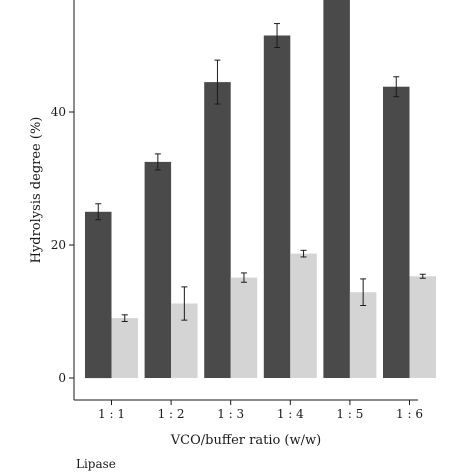 Image resolution: width=474 pixels, height=474 pixels. What do you see at coordinates (96, 464) in the screenshot?
I see `legend-title: Lipase` at bounding box center [96, 464].